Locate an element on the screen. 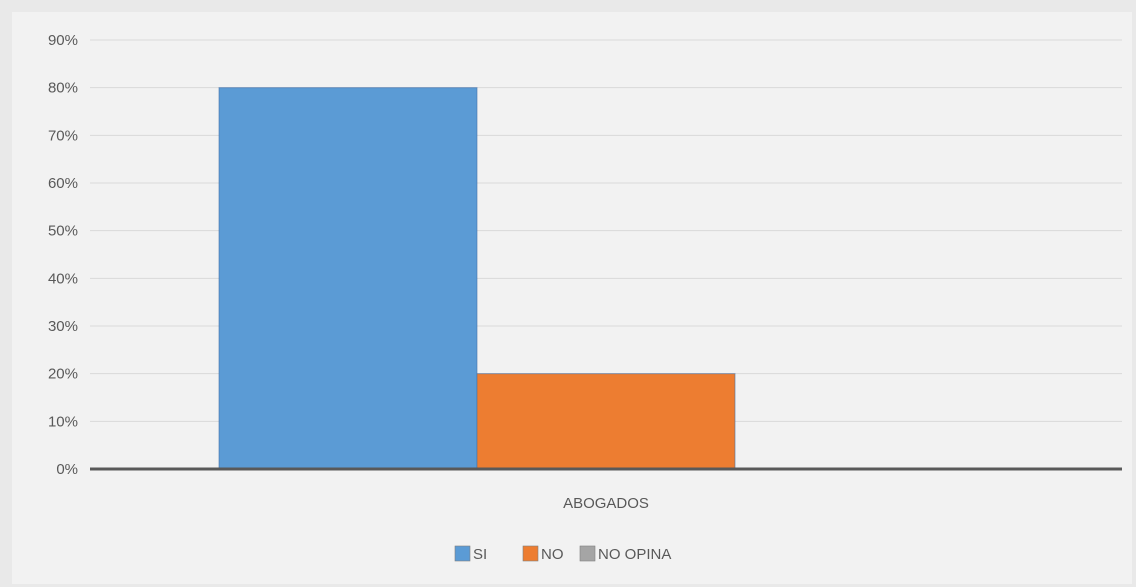 The height and width of the screenshot is (587, 1136). x-axis-categories: ABOGADOS is located at coordinates (606, 503).